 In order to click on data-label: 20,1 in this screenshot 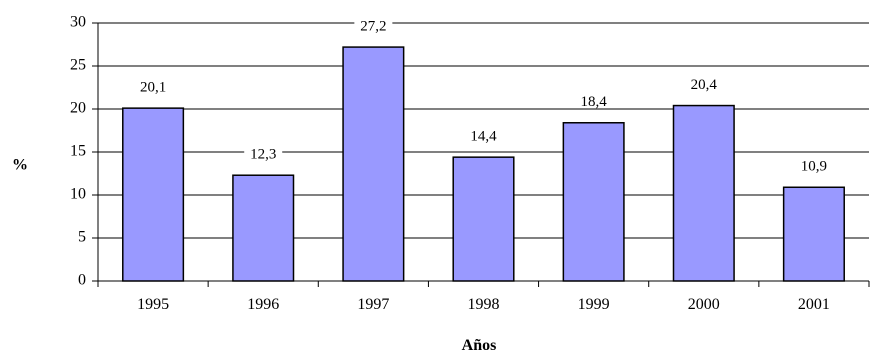, I will do `click(153, 88)`.